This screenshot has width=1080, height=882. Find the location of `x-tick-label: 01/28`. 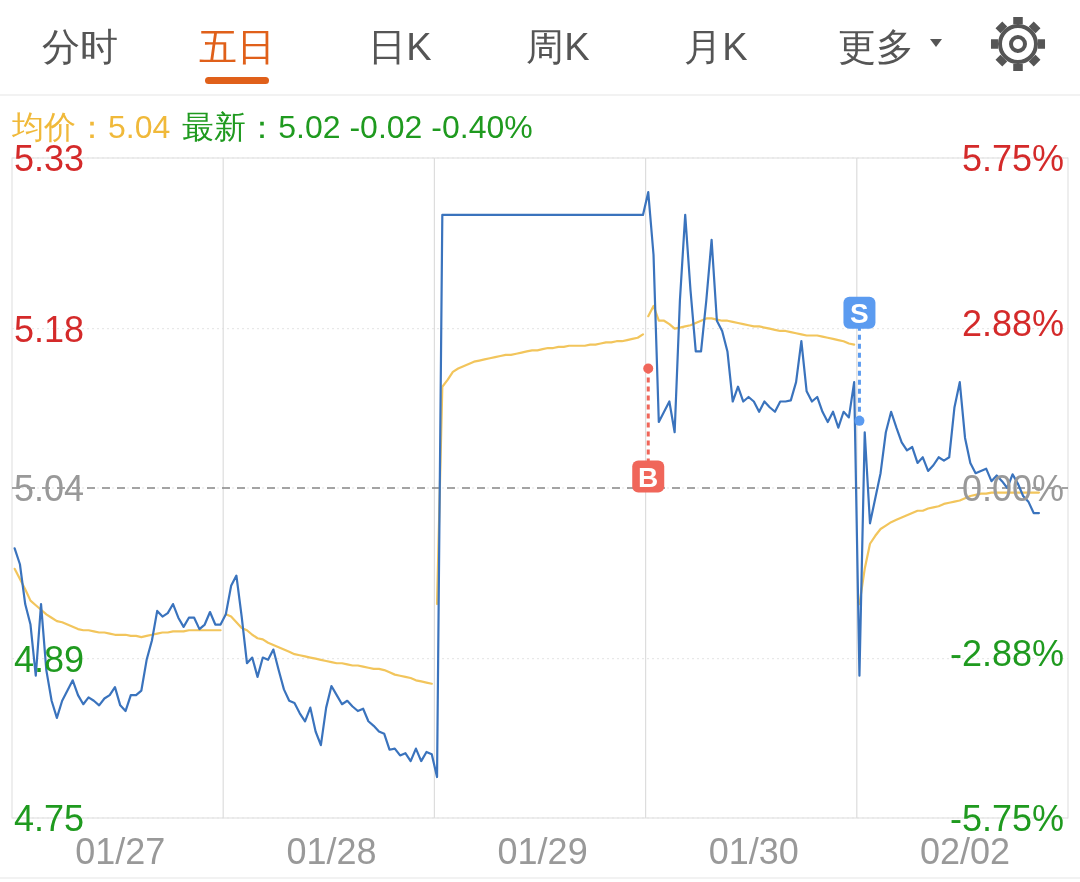

x-tick-label: 01/28 is located at coordinates (331, 851).